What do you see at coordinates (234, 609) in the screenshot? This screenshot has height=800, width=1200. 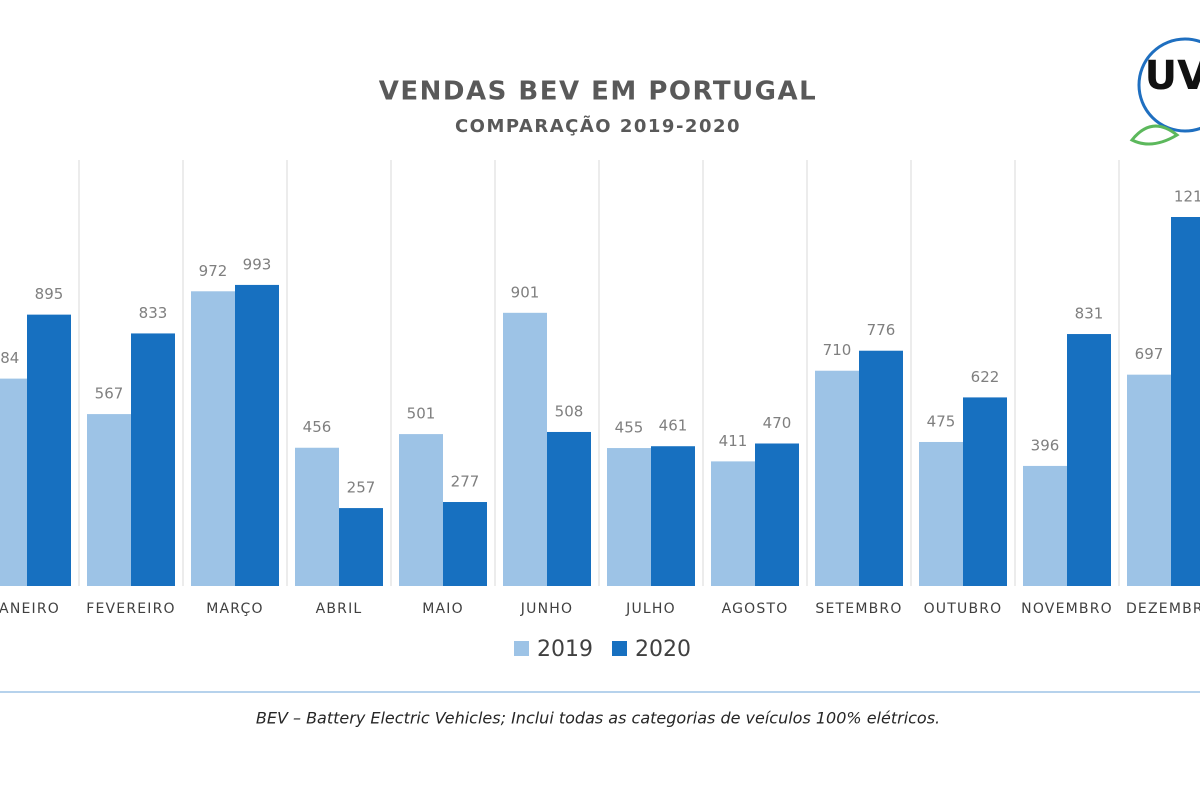 I see `x-tick-label: MARÇO` at bounding box center [234, 609].